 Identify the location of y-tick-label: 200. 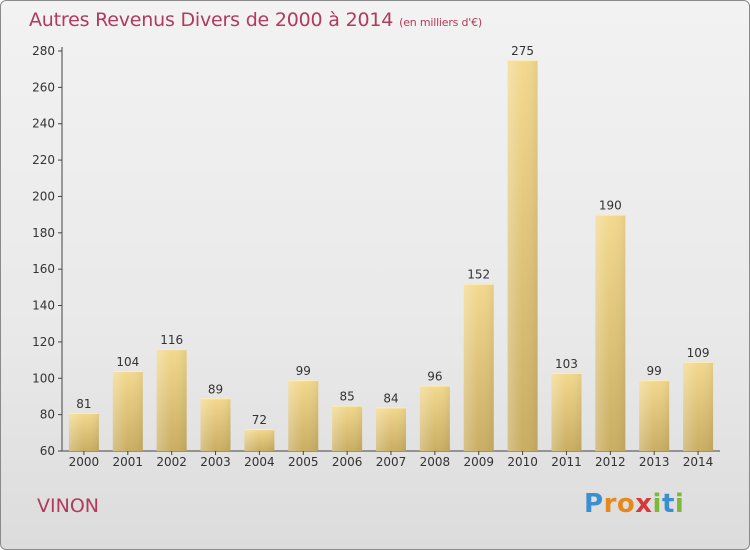
(43, 196).